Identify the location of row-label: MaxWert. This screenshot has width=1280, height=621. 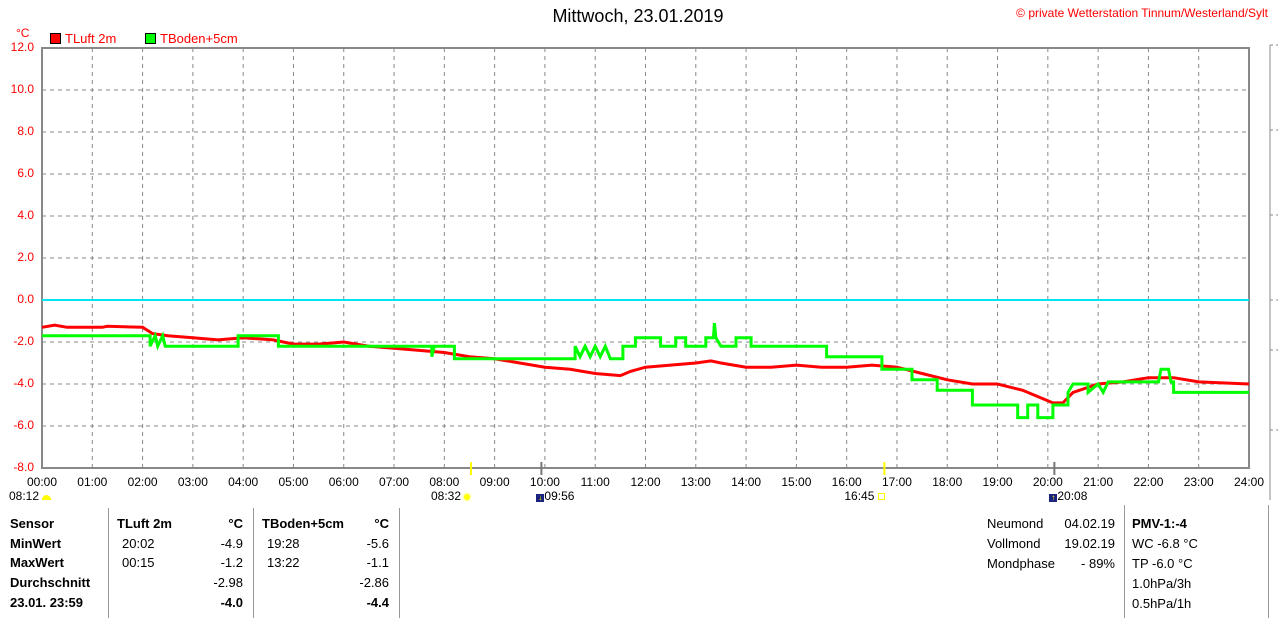
(37, 562).